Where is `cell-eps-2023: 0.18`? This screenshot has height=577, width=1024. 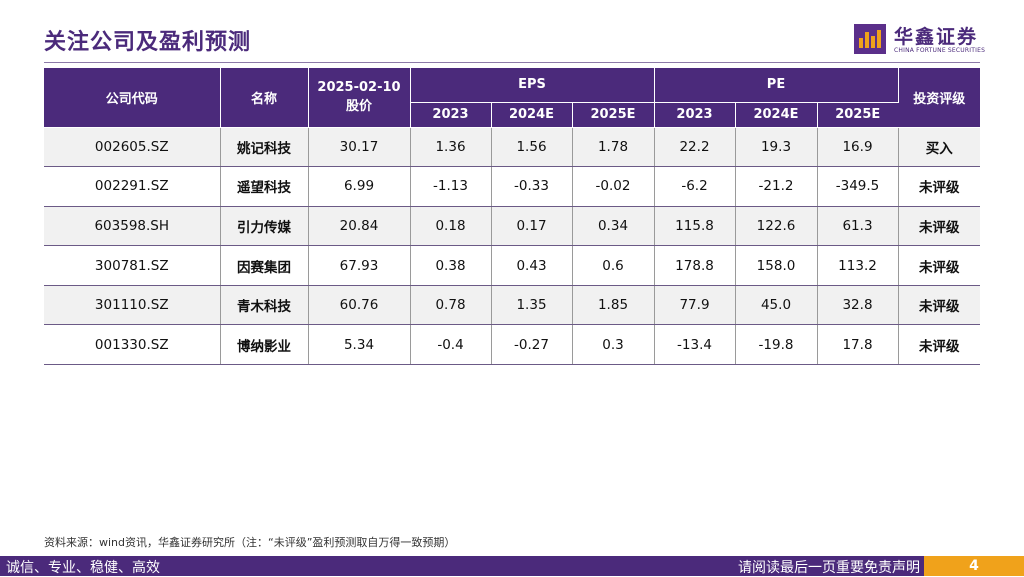
cell-eps-2023: 0.18 is located at coordinates (451, 226).